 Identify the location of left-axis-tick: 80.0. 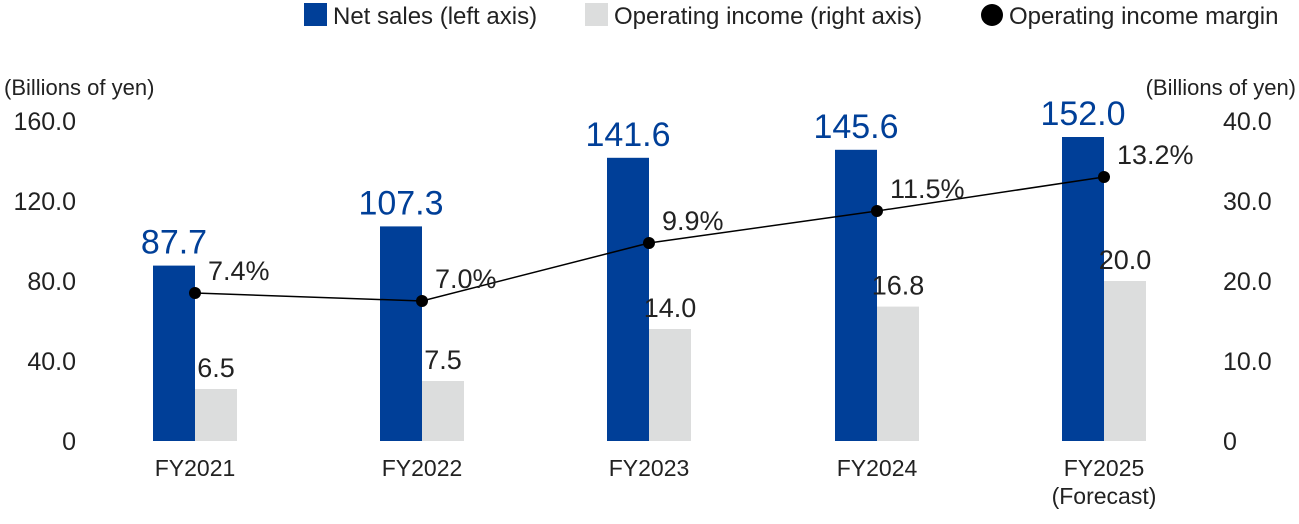
(51, 282).